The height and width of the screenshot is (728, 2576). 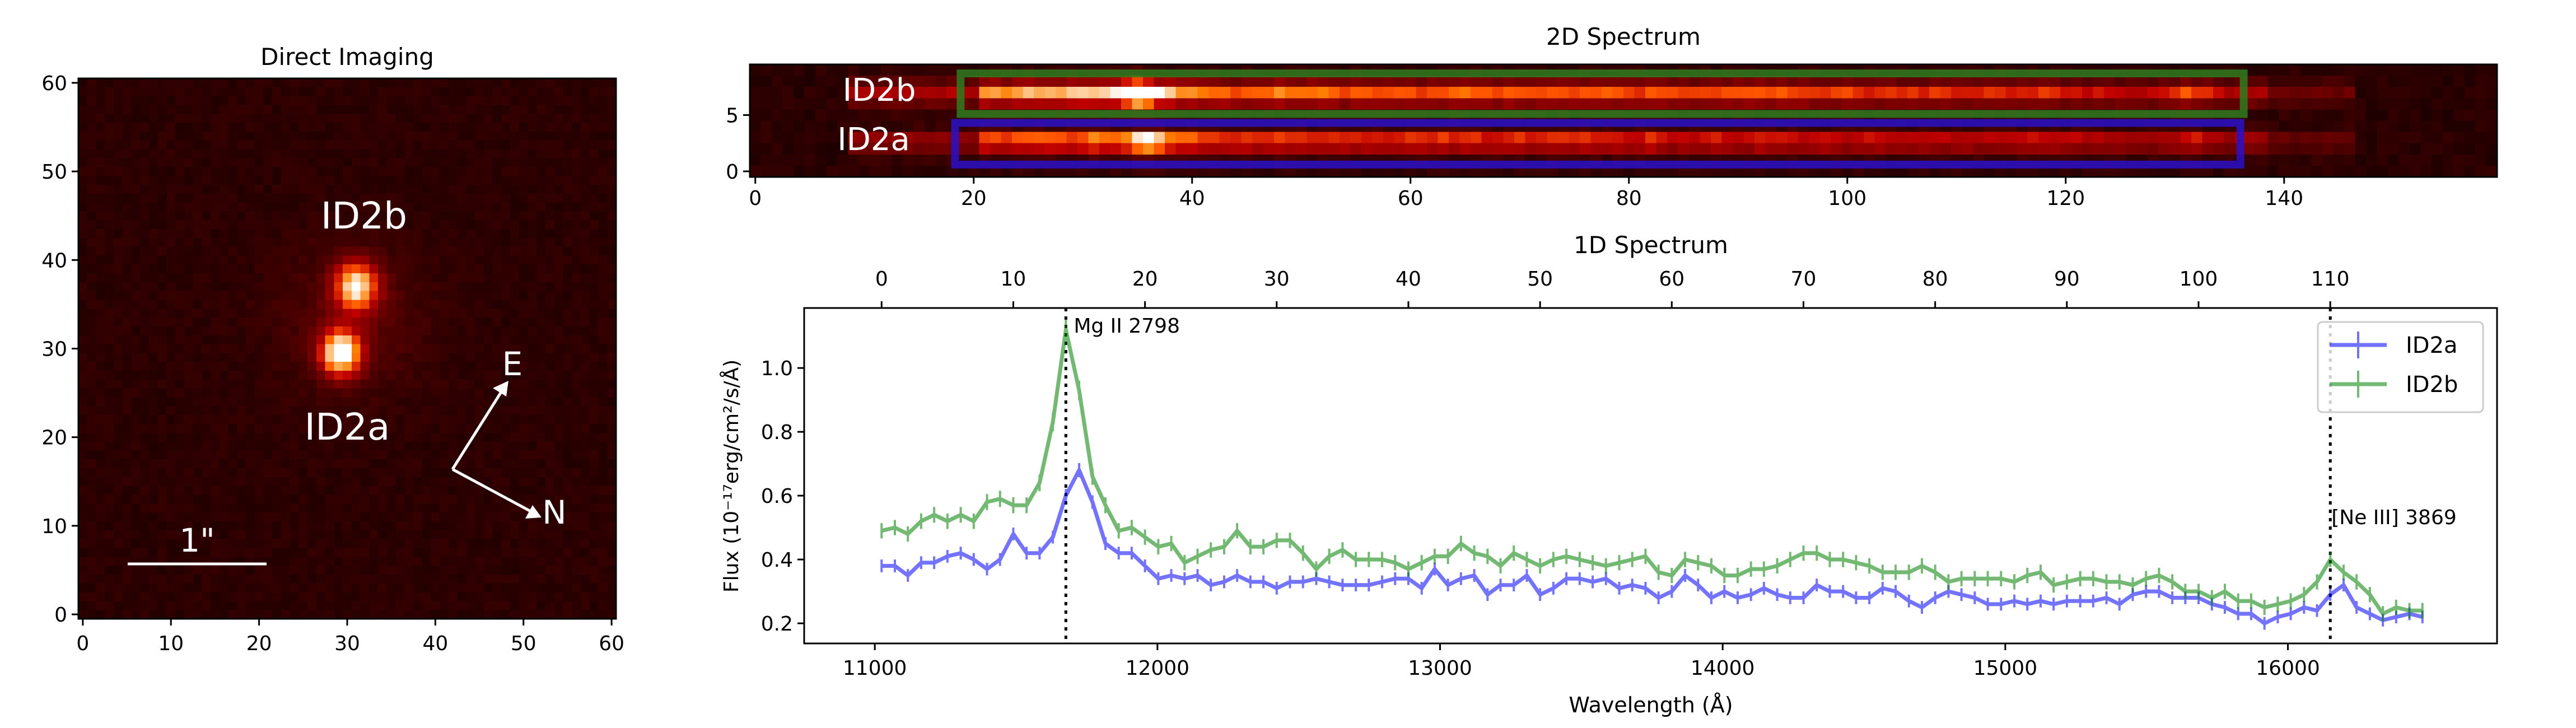 I want to click on spectrum-2d-title: 2D Spectrum, so click(x=1624, y=37).